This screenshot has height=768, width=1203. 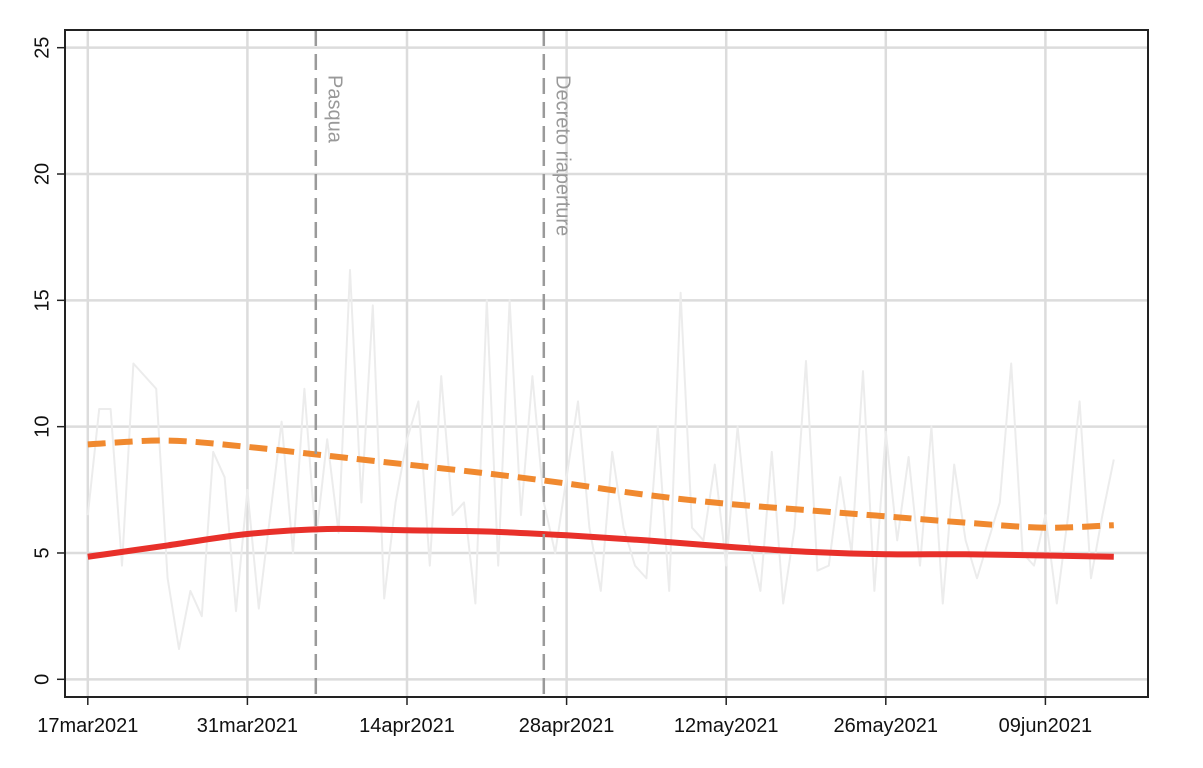 I want to click on y-tick-label: 10, so click(x=42, y=427).